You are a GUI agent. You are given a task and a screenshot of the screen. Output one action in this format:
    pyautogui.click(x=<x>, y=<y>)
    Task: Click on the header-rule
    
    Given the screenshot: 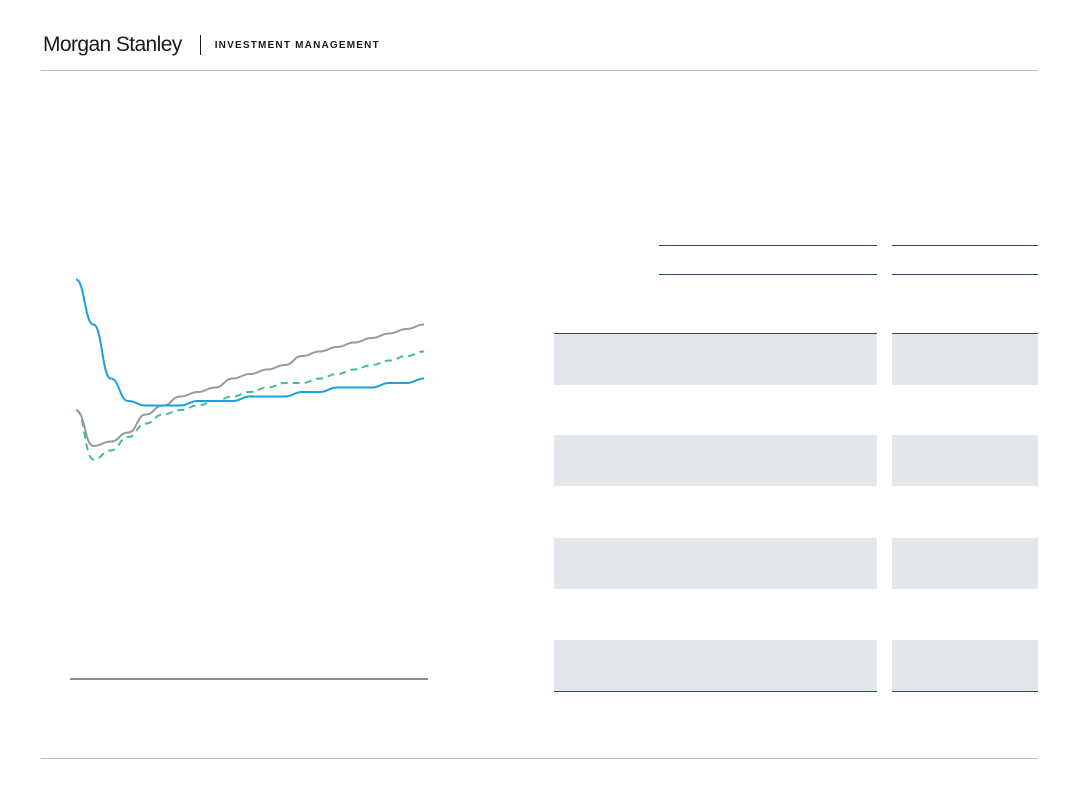 What is the action you would take?
    pyautogui.click(x=539, y=70)
    